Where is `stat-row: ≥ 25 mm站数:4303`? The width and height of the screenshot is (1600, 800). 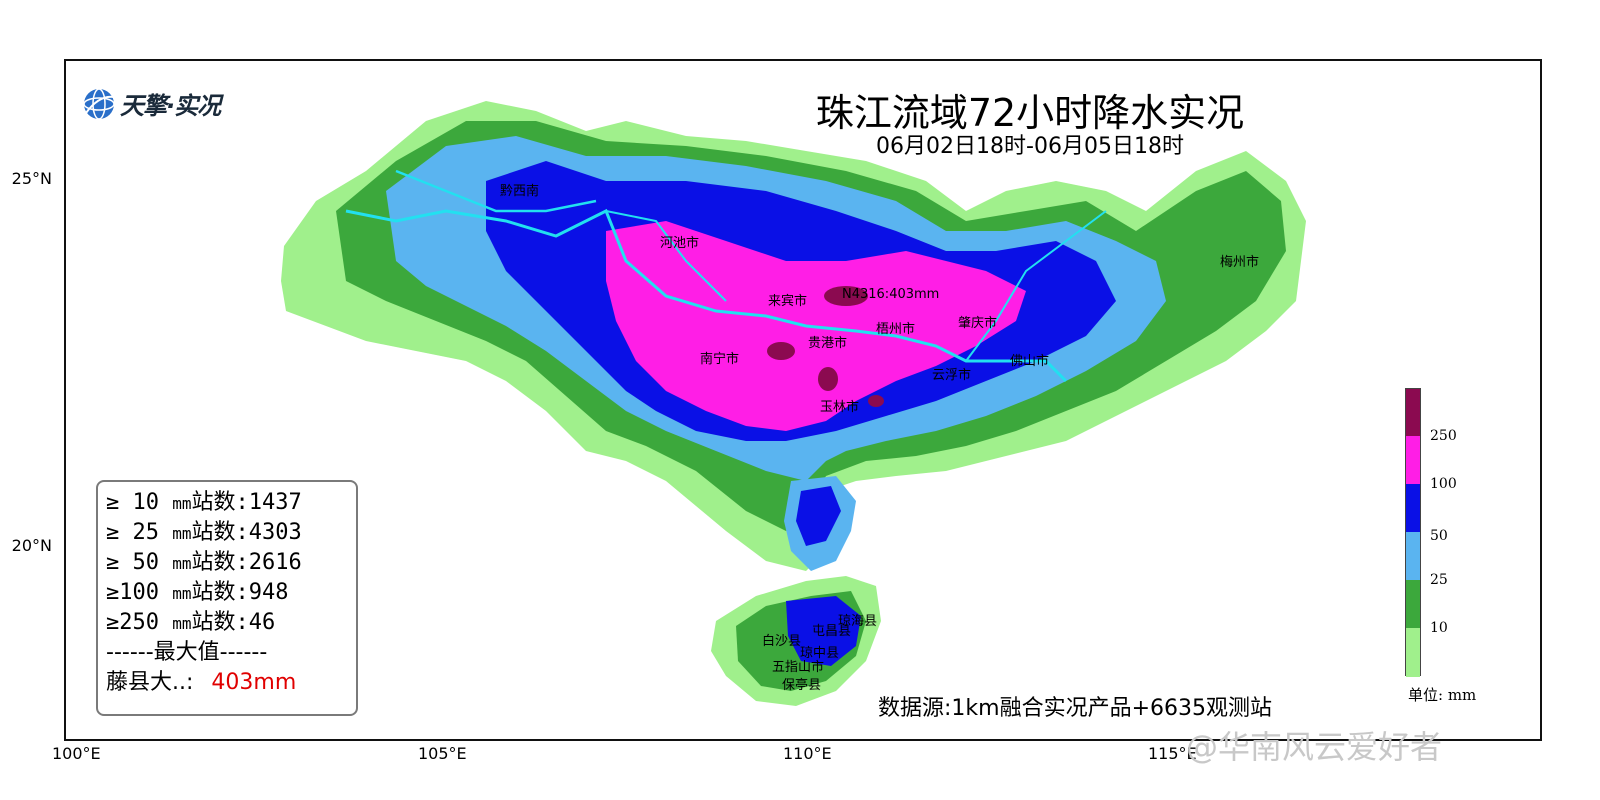
stat-row: ≥ 25 mm站数:4303 is located at coordinates (204, 532).